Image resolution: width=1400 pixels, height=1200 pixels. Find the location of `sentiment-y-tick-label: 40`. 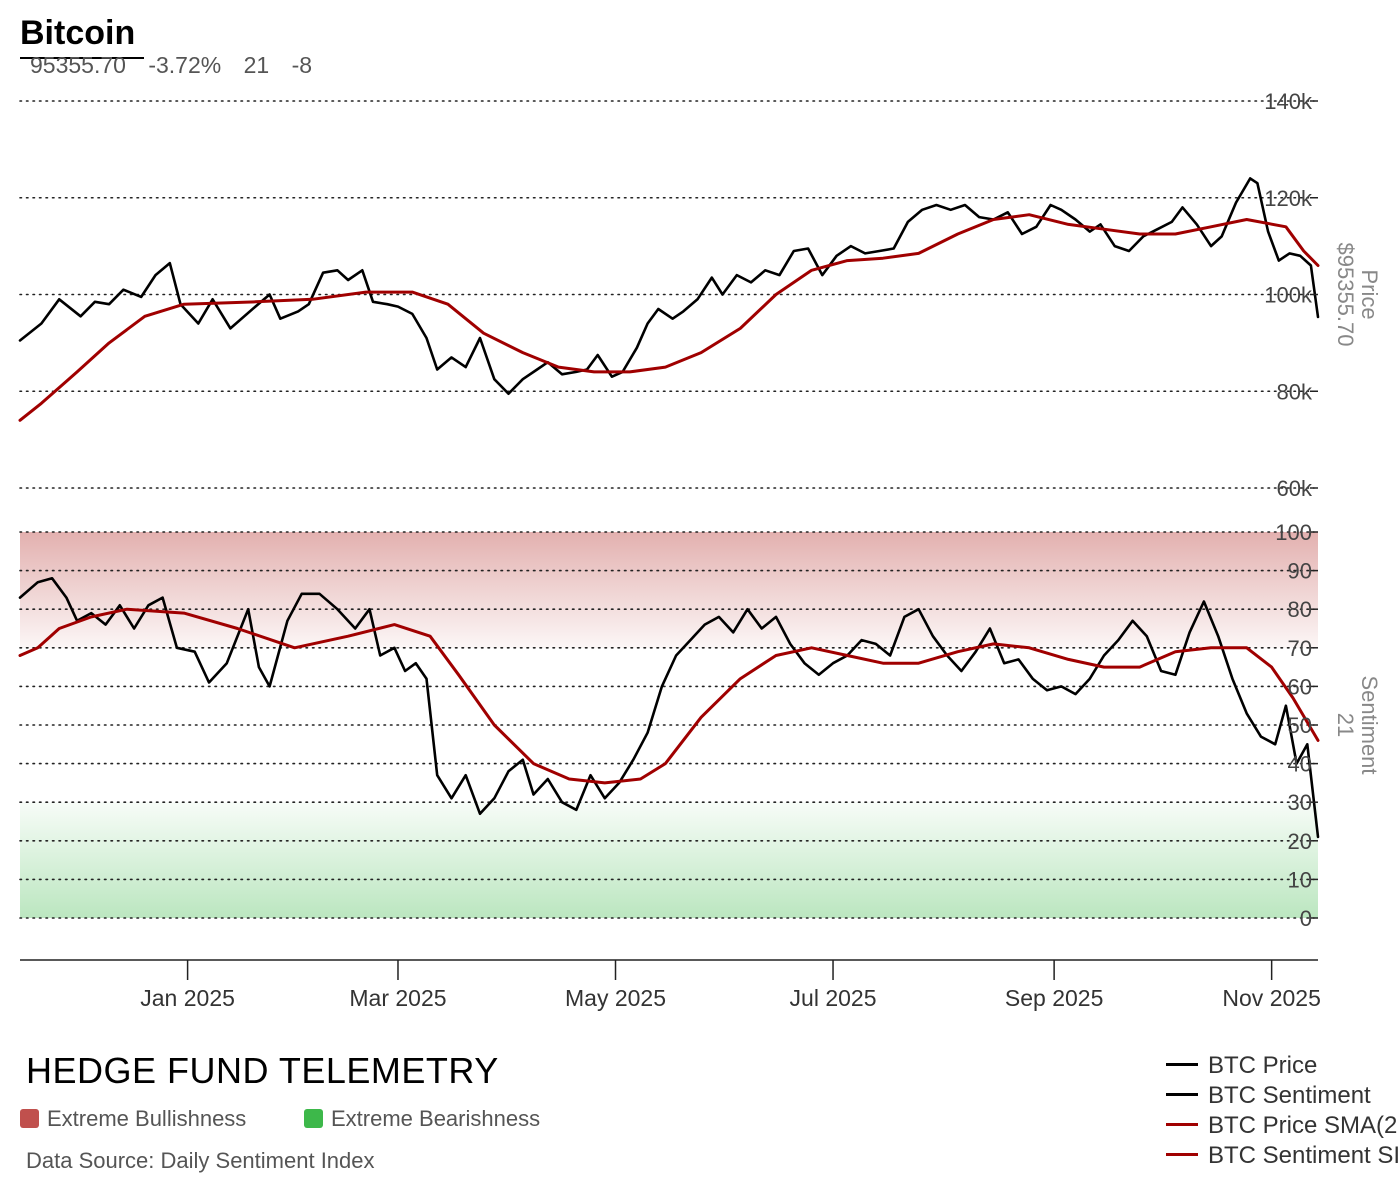

sentiment-y-tick-label: 40 is located at coordinates (1300, 764).